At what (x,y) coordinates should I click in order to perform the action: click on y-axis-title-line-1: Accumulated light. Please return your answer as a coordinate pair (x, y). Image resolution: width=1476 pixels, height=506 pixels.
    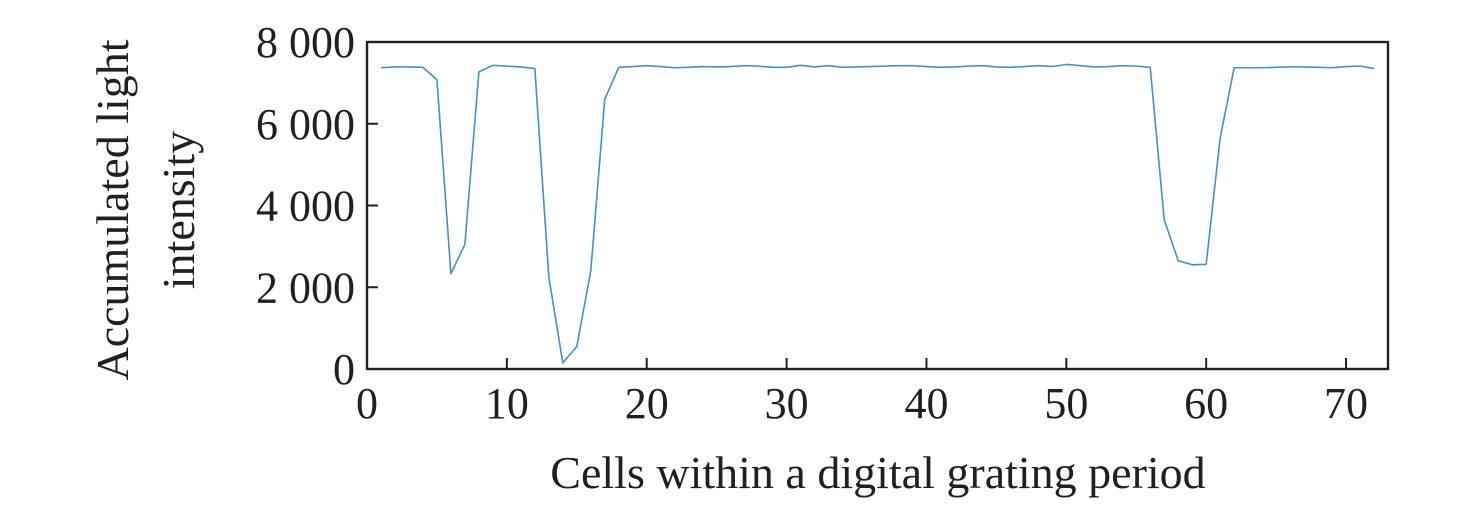
    Looking at the image, I should click on (112, 209).